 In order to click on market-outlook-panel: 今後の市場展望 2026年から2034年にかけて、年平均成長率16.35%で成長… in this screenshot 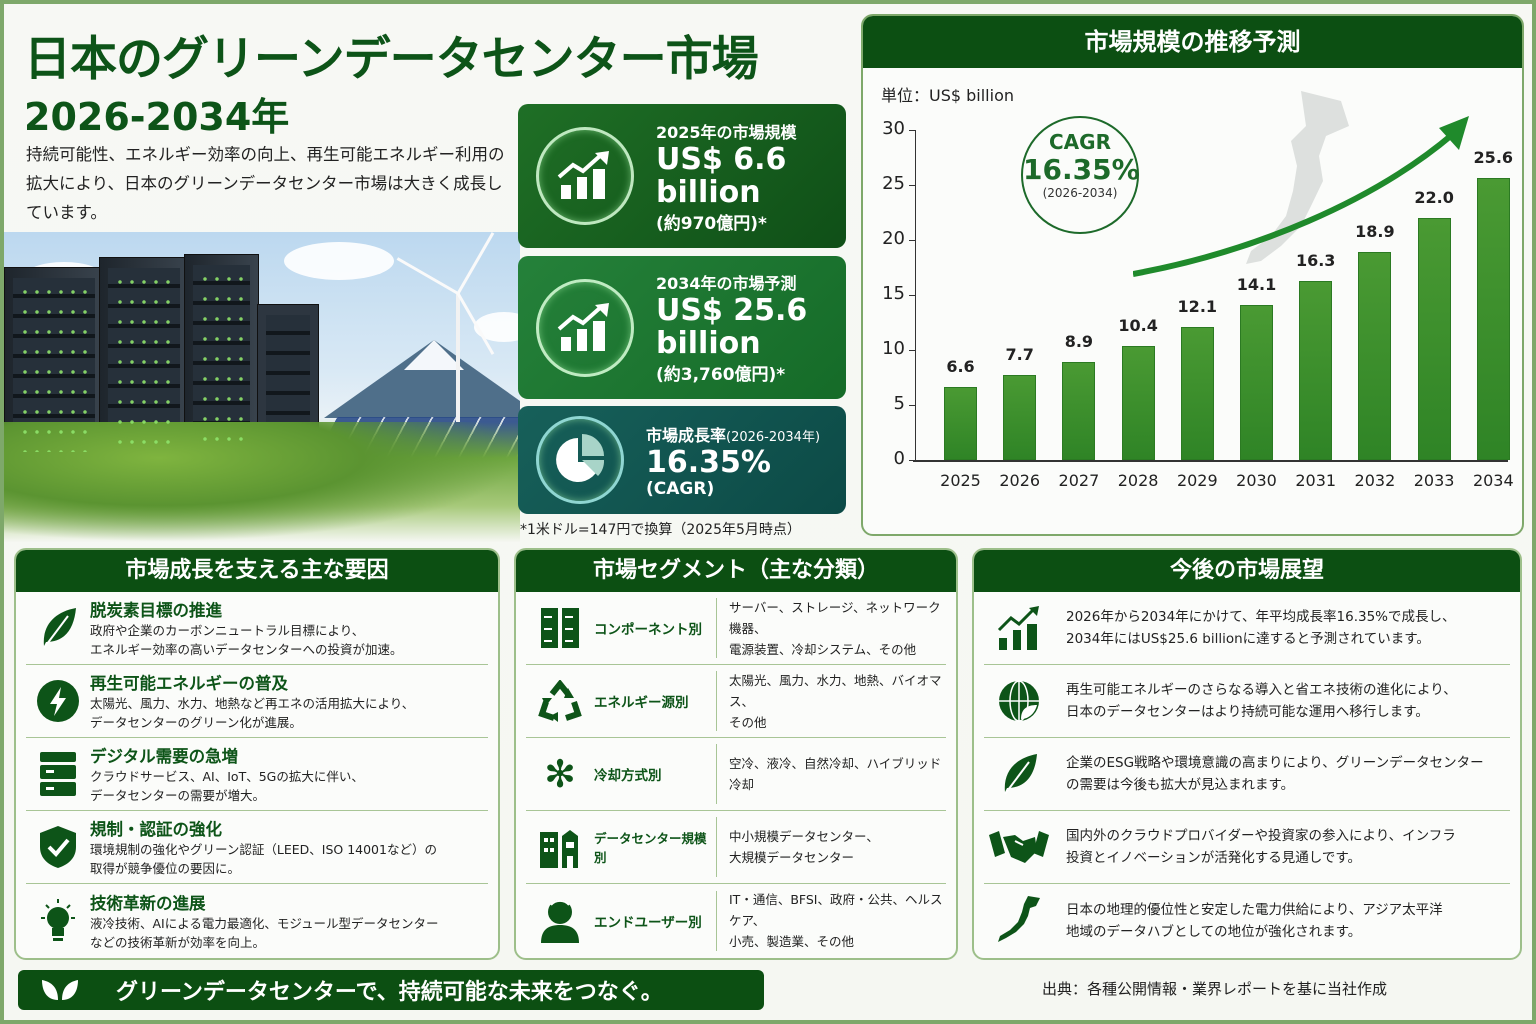, I will do `click(1247, 754)`.